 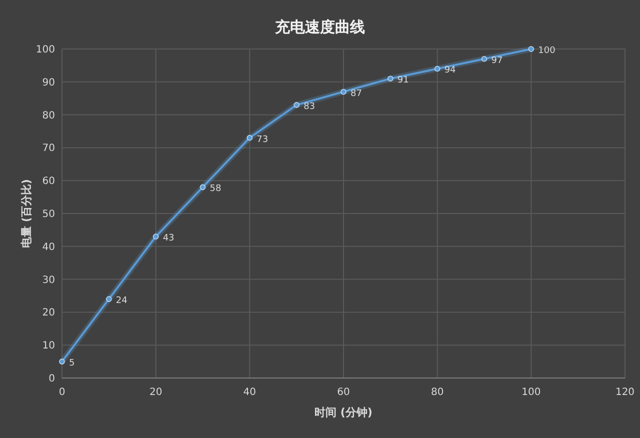 I want to click on data-label: 5, so click(x=72, y=363).